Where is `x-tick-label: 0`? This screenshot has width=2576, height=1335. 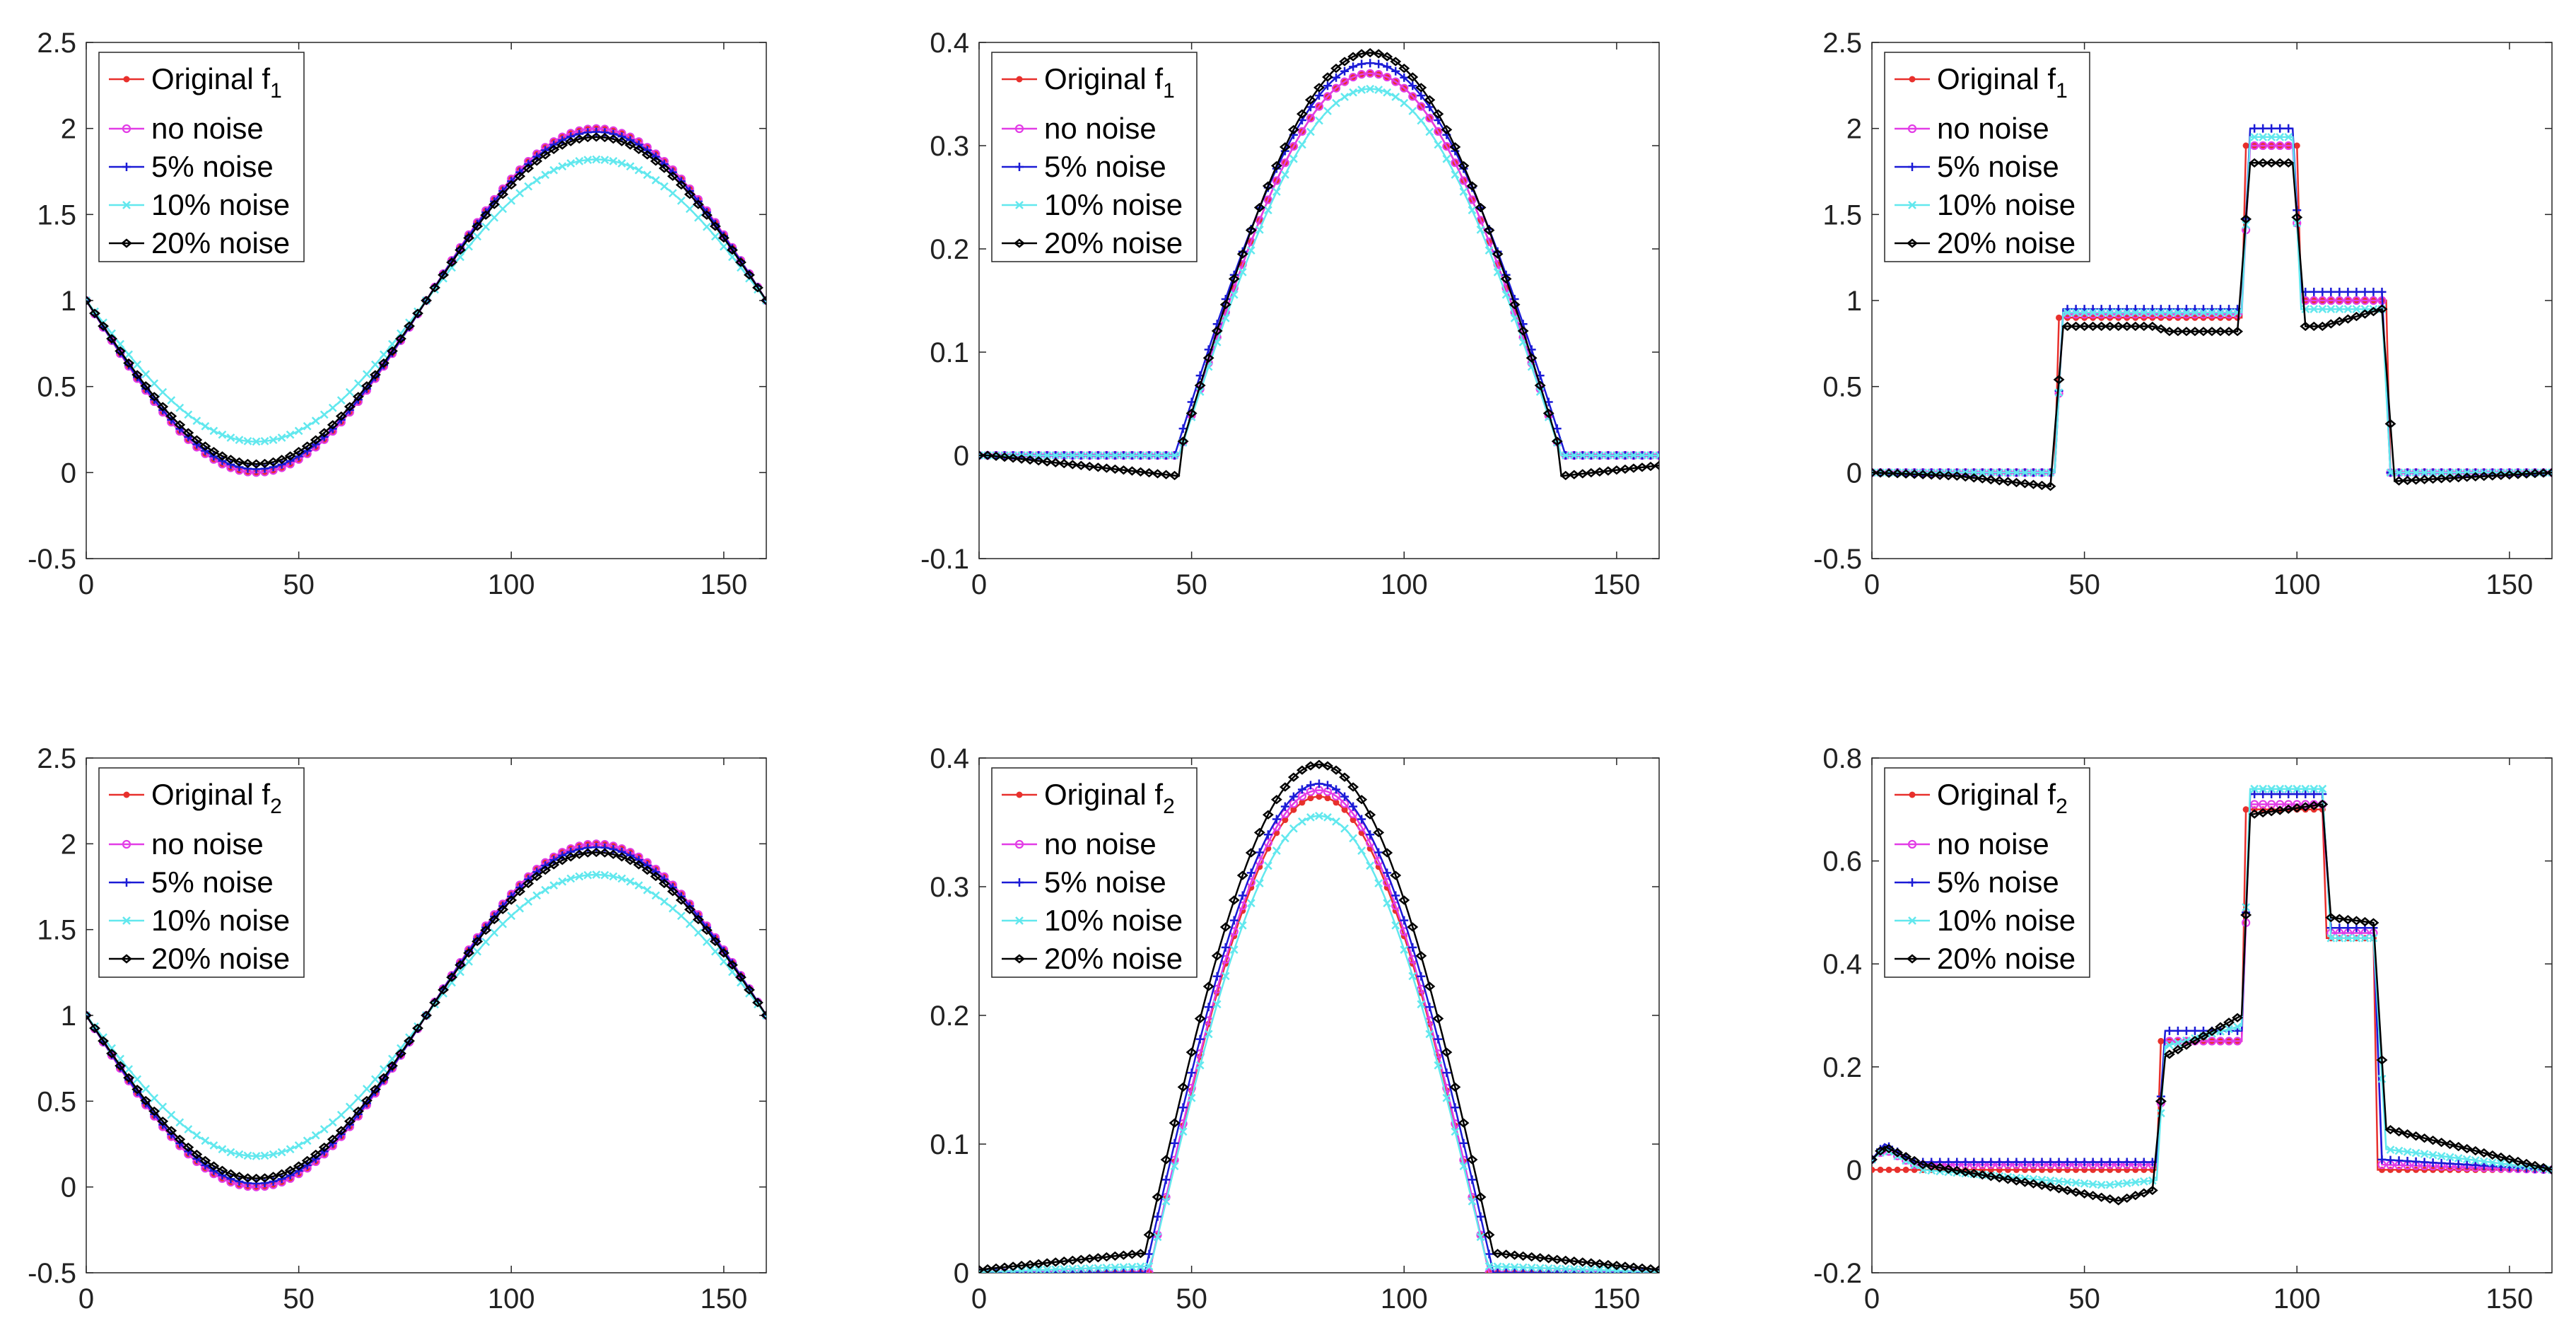
x-tick-label: 0 is located at coordinates (979, 584).